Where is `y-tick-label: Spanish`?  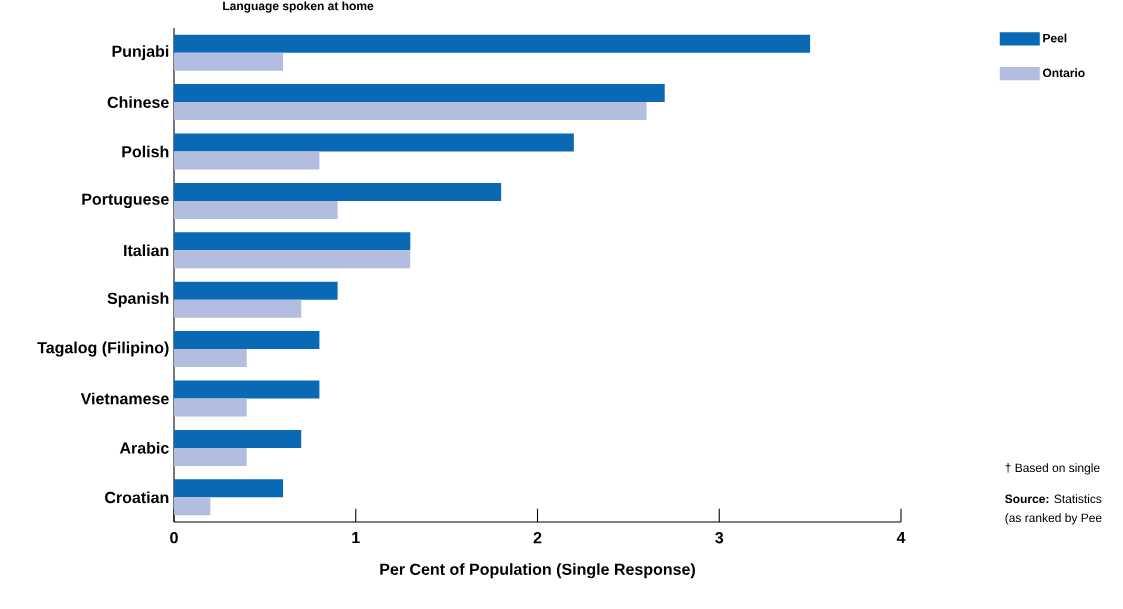 y-tick-label: Spanish is located at coordinates (138, 300).